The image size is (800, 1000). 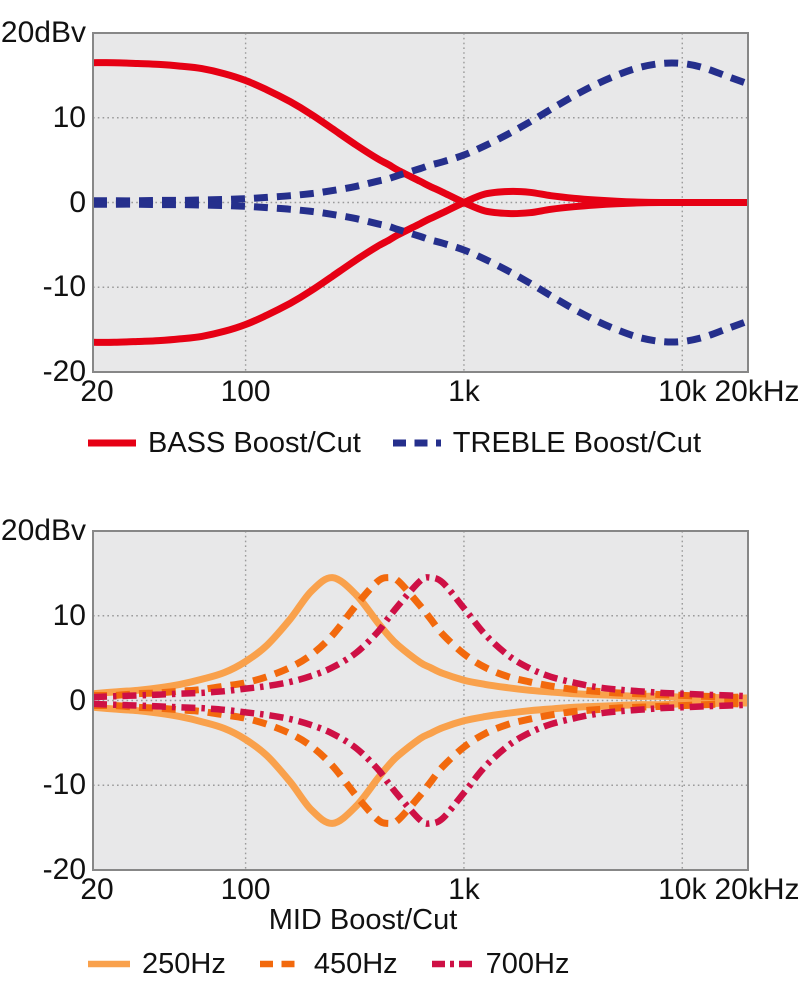 I want to click on legend: 250Hz 450Hz 700Hz, so click(x=328, y=964).